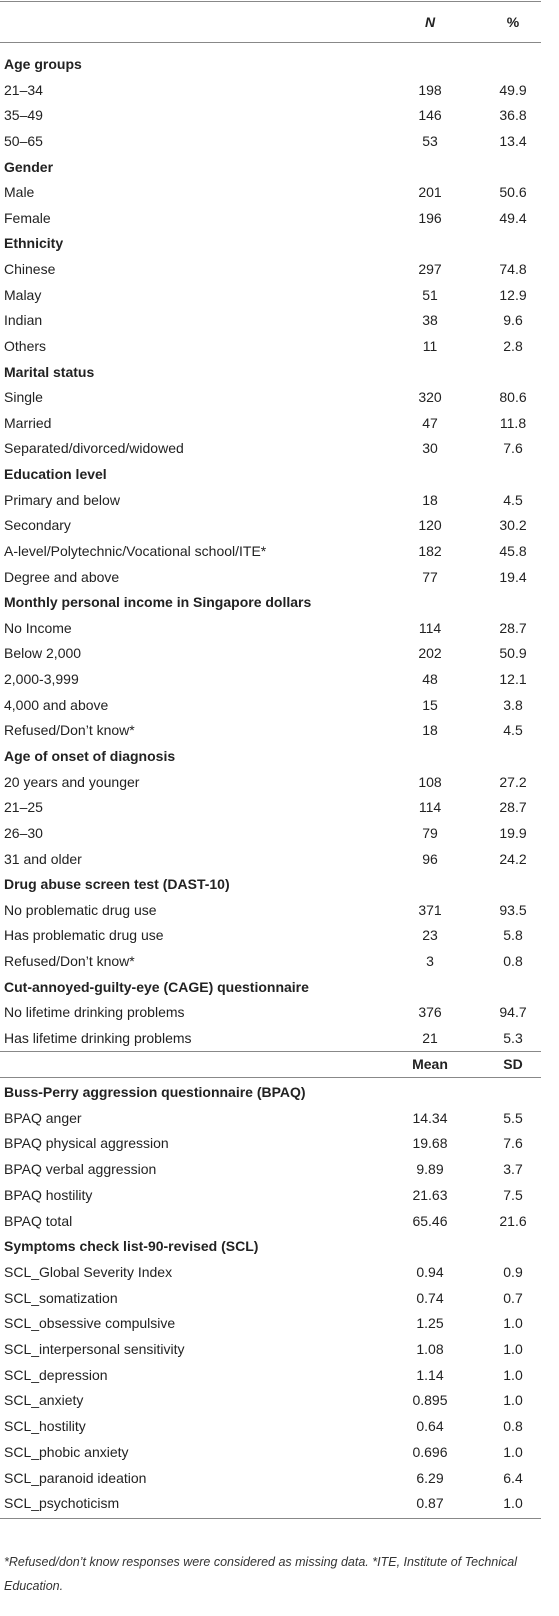 The height and width of the screenshot is (1616, 559). I want to click on row-label: SCL_somatization, so click(61, 1297).